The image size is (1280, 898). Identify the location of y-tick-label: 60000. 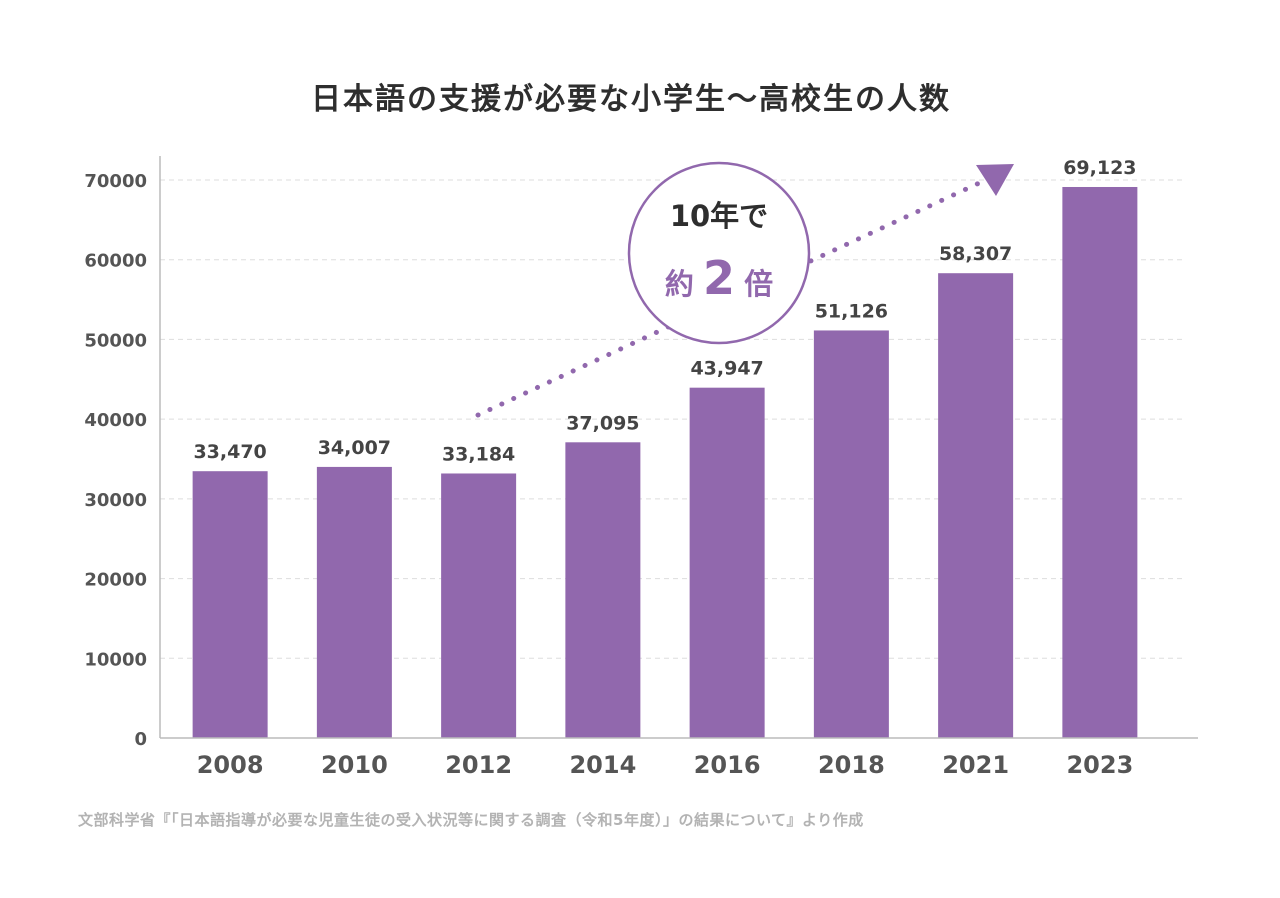
(115, 261).